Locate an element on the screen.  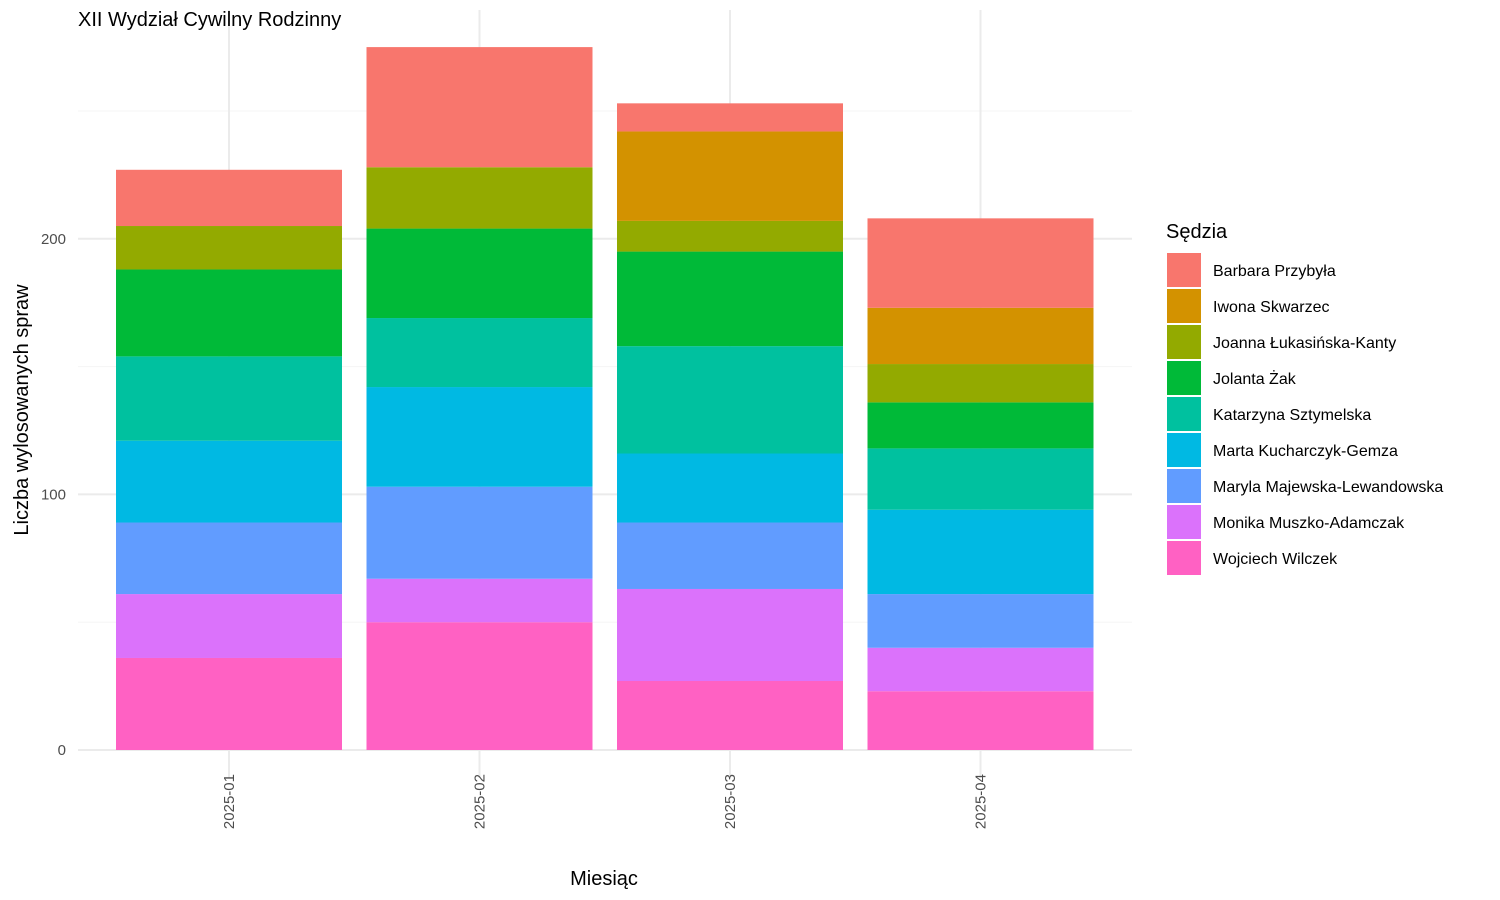
legend-label: Marta Kucharczyk-Gemza is located at coordinates (1305, 451).